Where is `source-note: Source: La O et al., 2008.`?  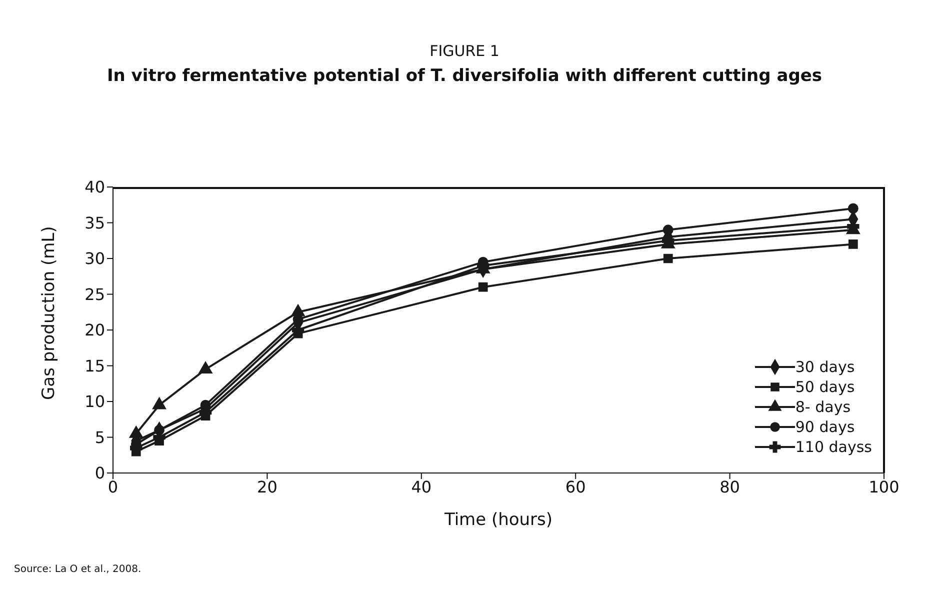
source-note: Source: La O et al., 2008. is located at coordinates (78, 569).